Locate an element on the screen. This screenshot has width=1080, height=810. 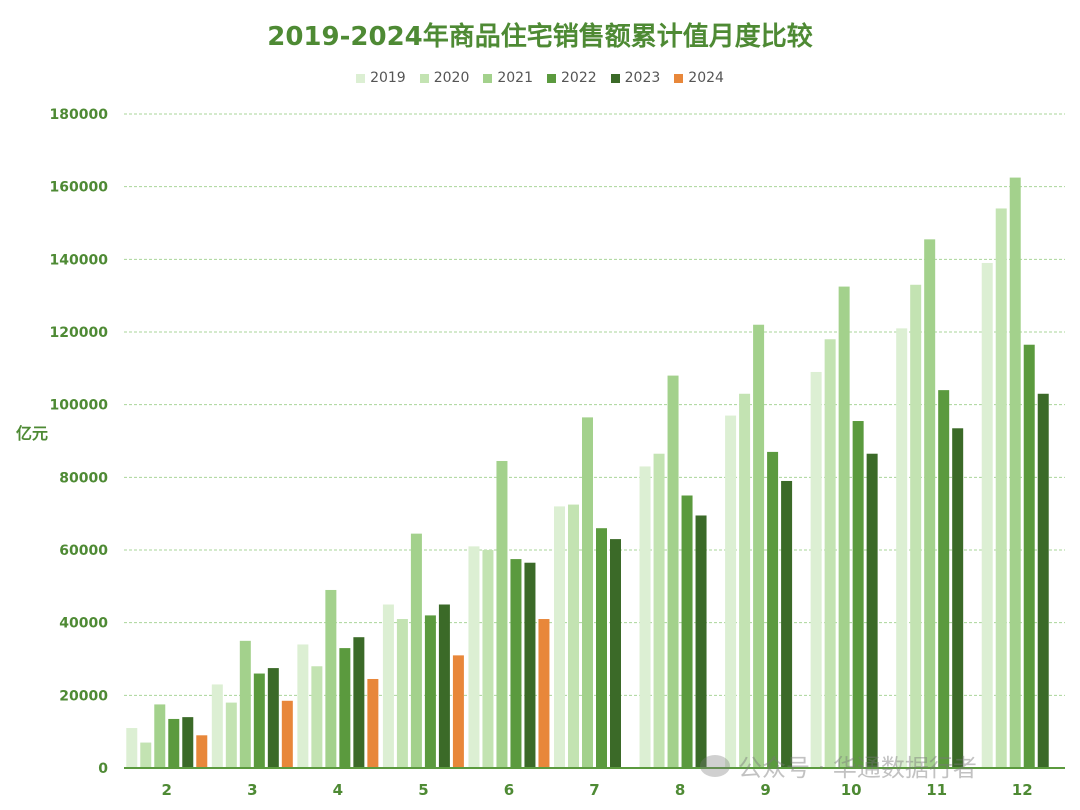
legend-label: 2022 is located at coordinates (579, 78).